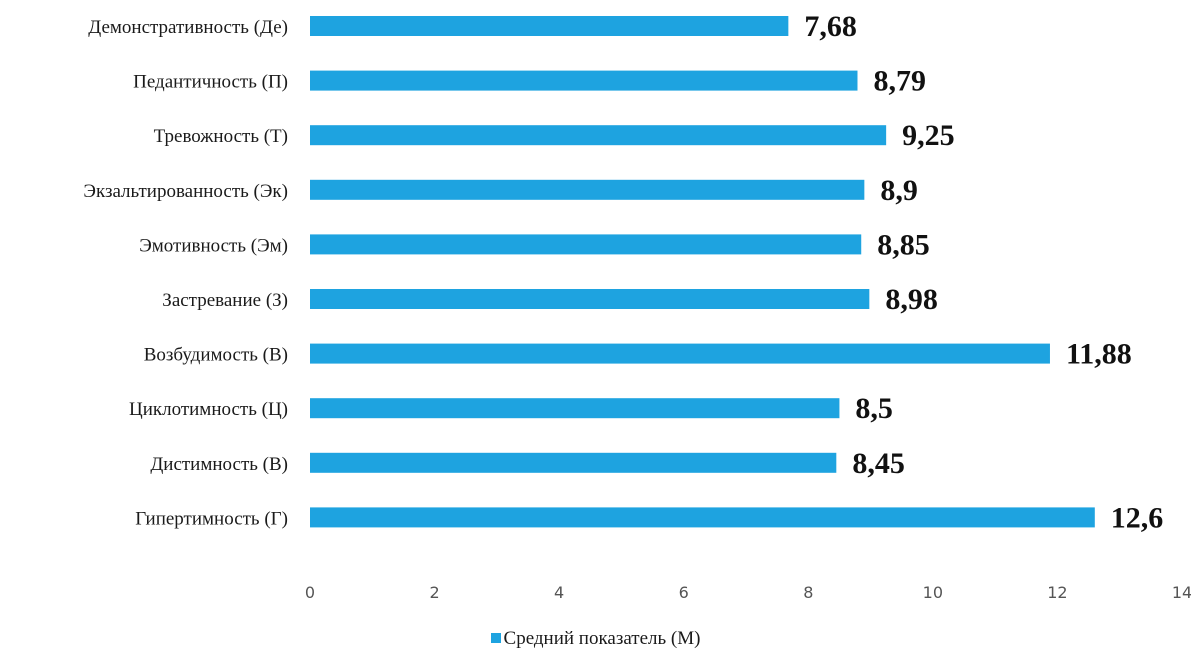 This screenshot has width=1191, height=658. Describe the element at coordinates (559, 592) in the screenshot. I see `x-tick-label: 4` at that location.